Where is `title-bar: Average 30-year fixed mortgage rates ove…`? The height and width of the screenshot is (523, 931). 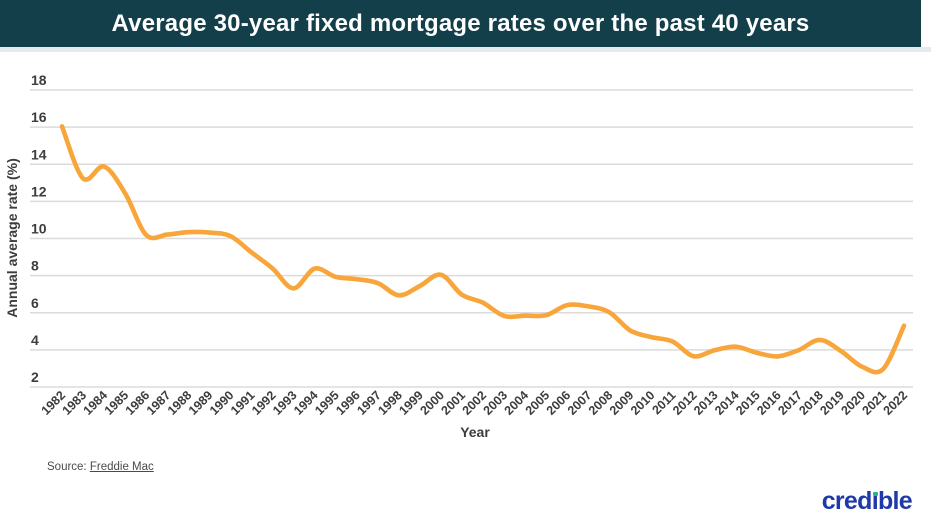 title-bar: Average 30-year fixed mortgage rates ove… is located at coordinates (460, 23).